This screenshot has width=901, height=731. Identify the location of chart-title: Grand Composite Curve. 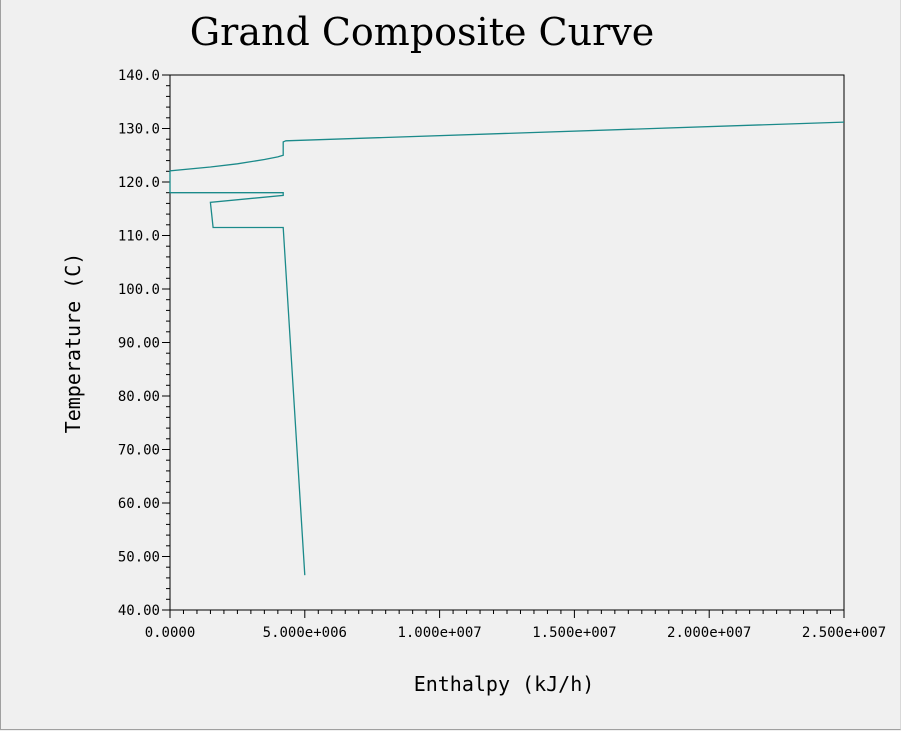
(422, 32).